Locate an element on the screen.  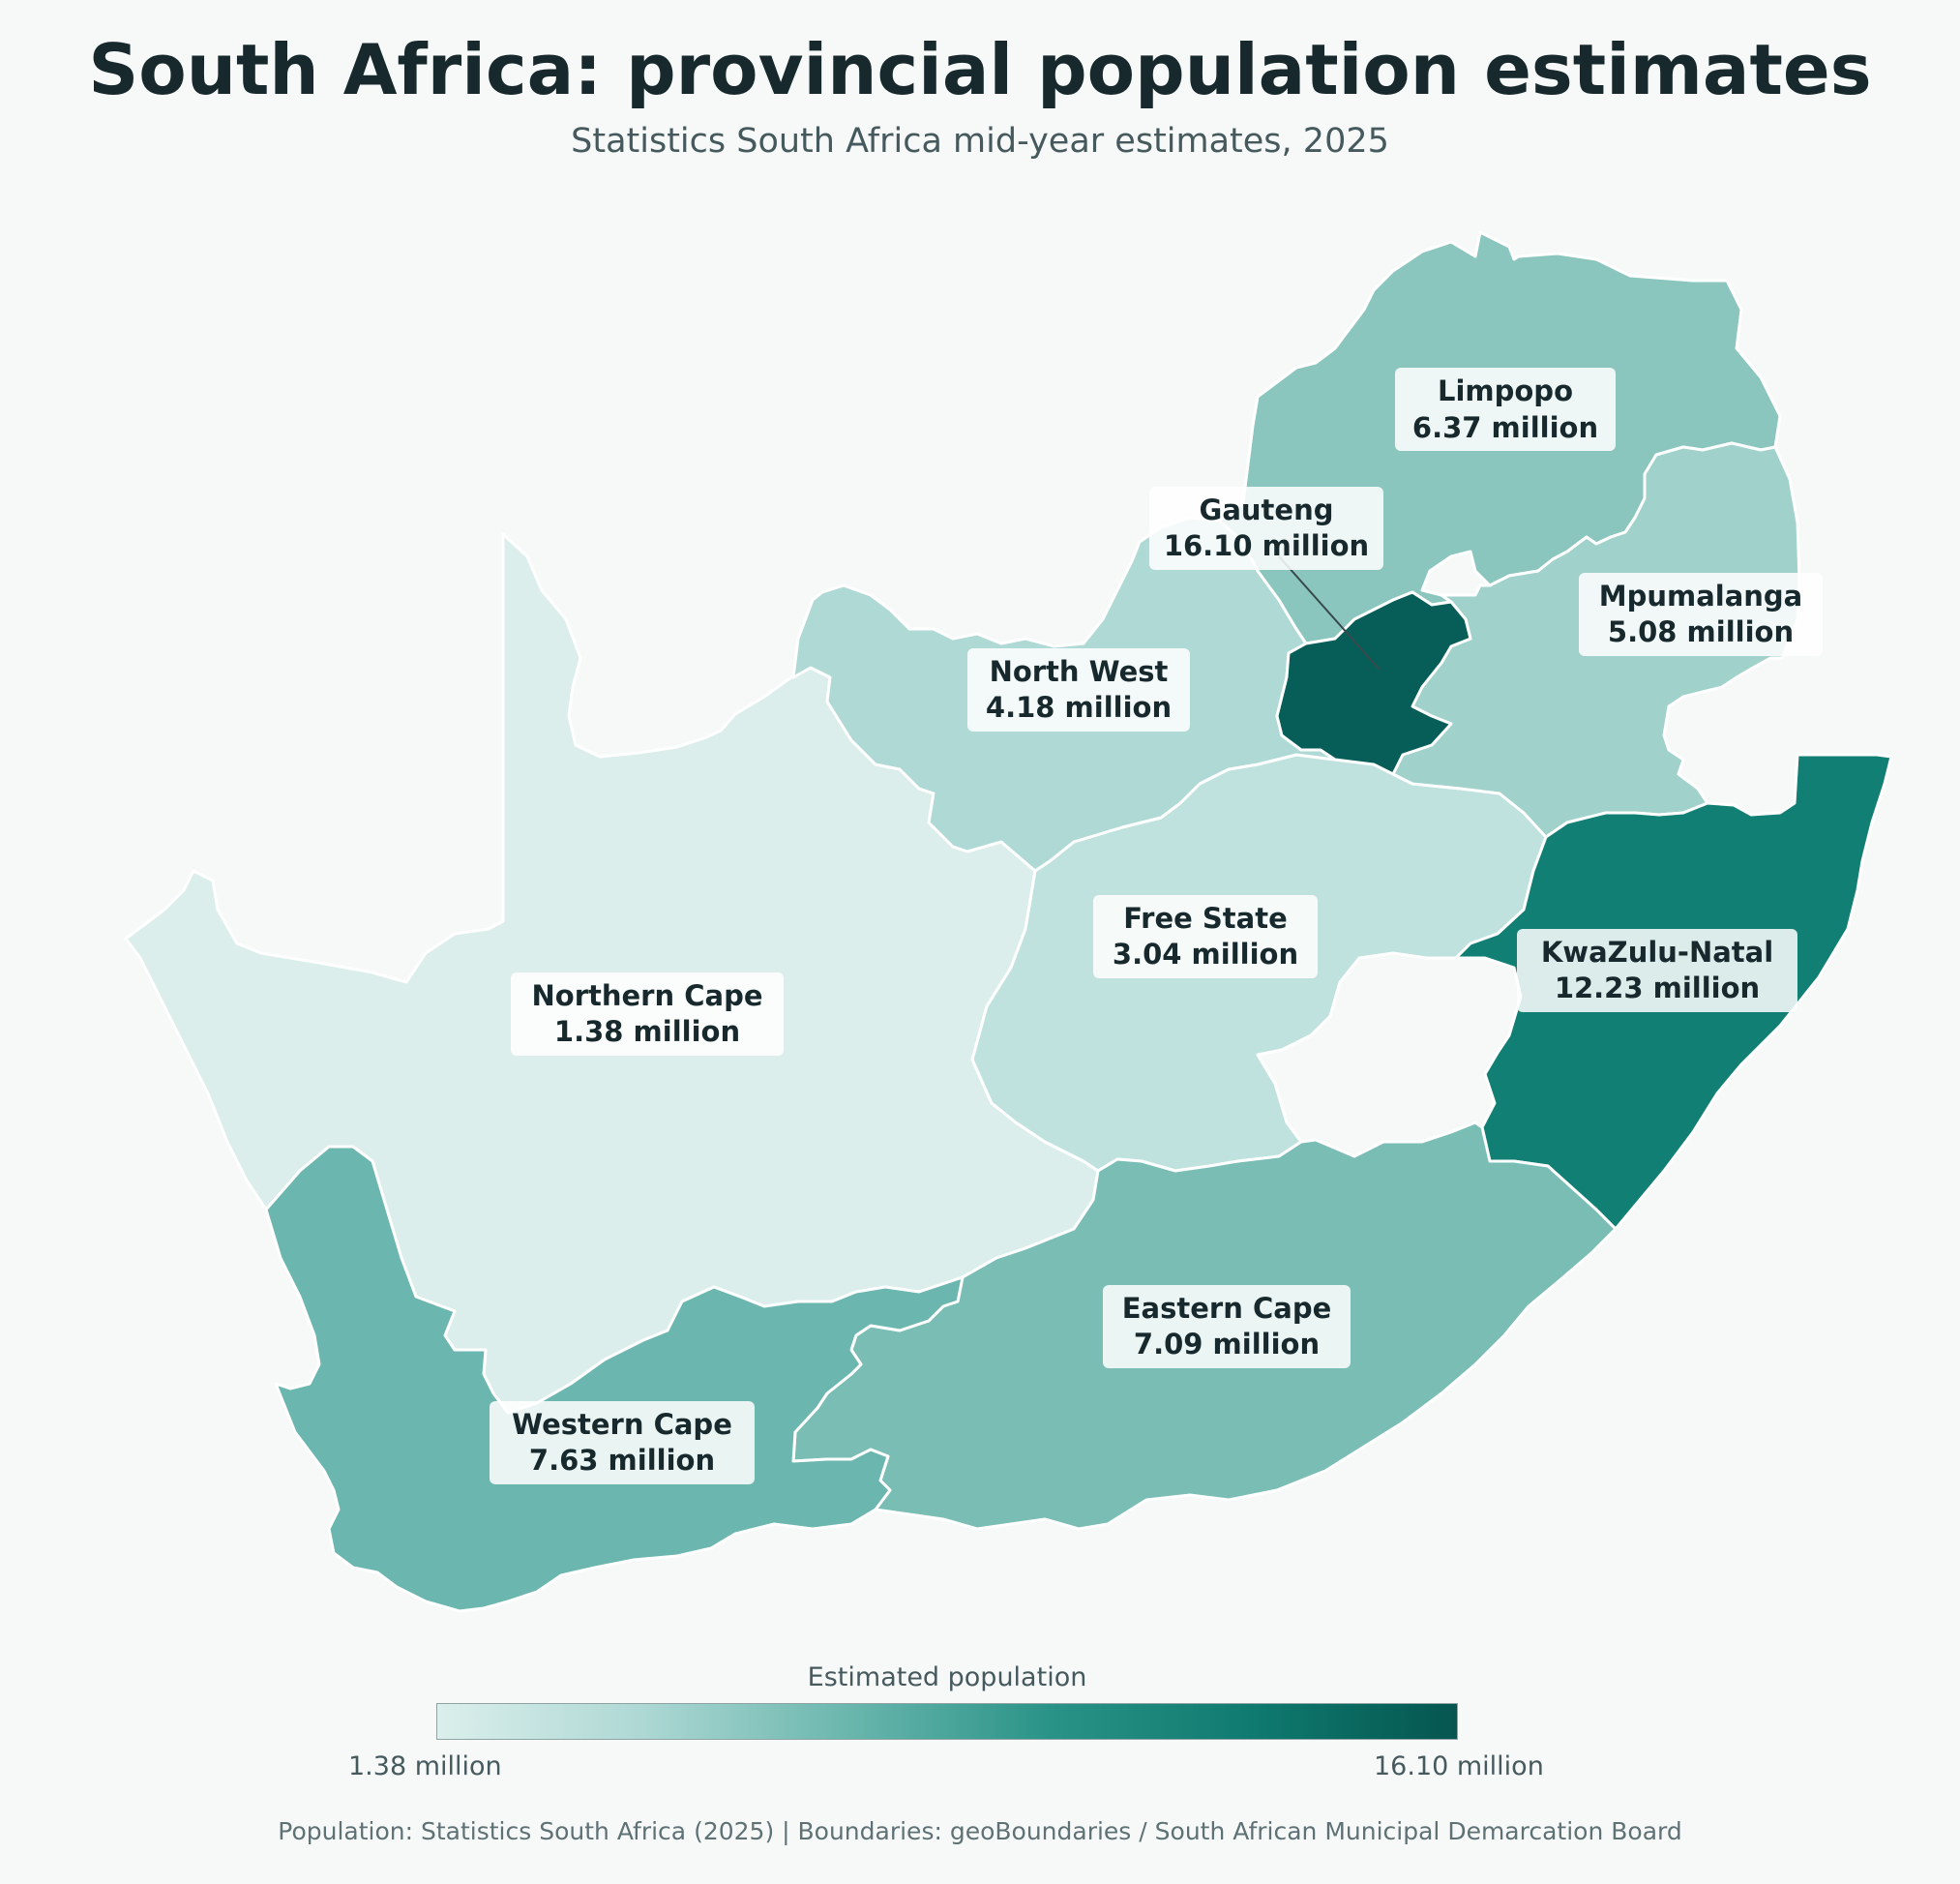
label-north-west-value: 4.18 million is located at coordinates (1079, 707).